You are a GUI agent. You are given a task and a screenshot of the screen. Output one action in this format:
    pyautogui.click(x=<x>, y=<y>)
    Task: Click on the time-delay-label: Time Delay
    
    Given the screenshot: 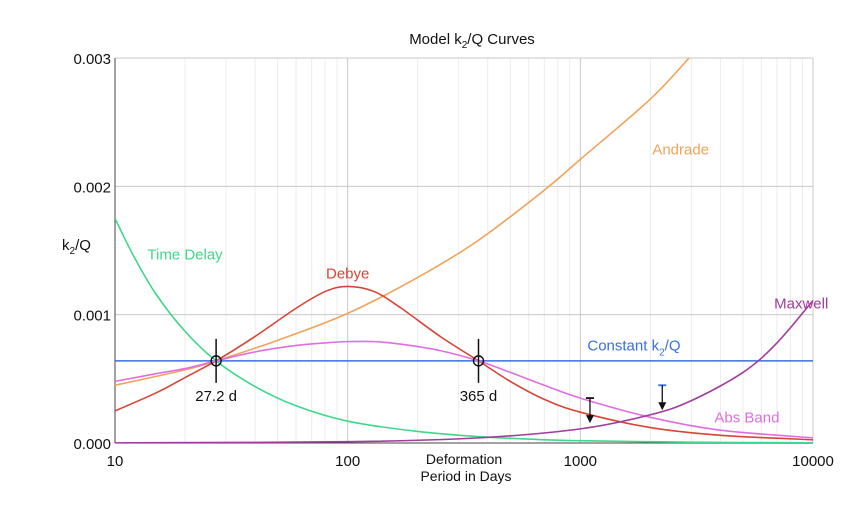 What is the action you would take?
    pyautogui.click(x=185, y=254)
    